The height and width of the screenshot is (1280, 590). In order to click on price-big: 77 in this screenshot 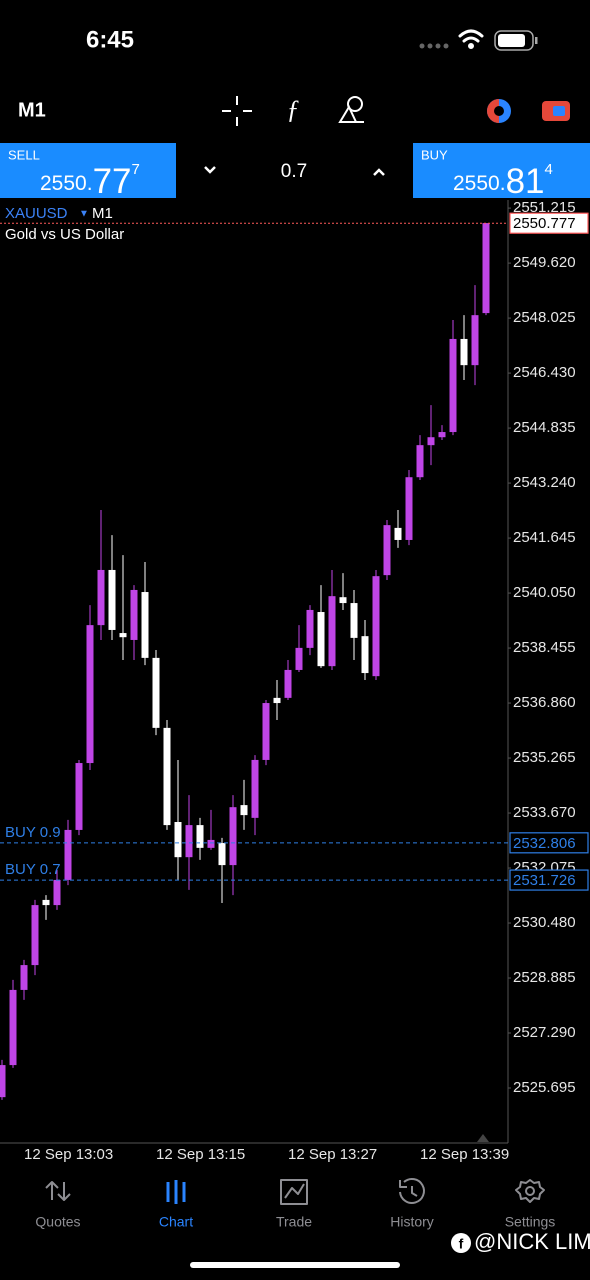, I will do `click(112, 181)`.